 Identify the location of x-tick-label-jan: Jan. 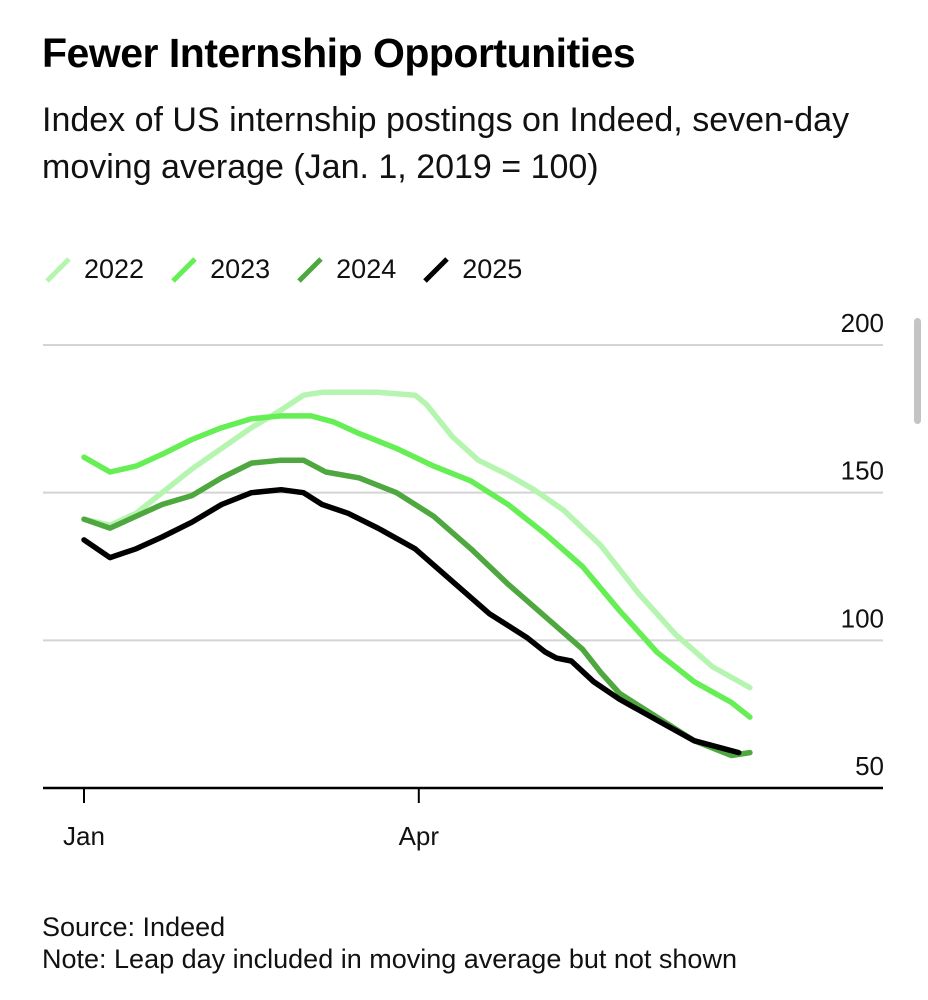
(84, 836).